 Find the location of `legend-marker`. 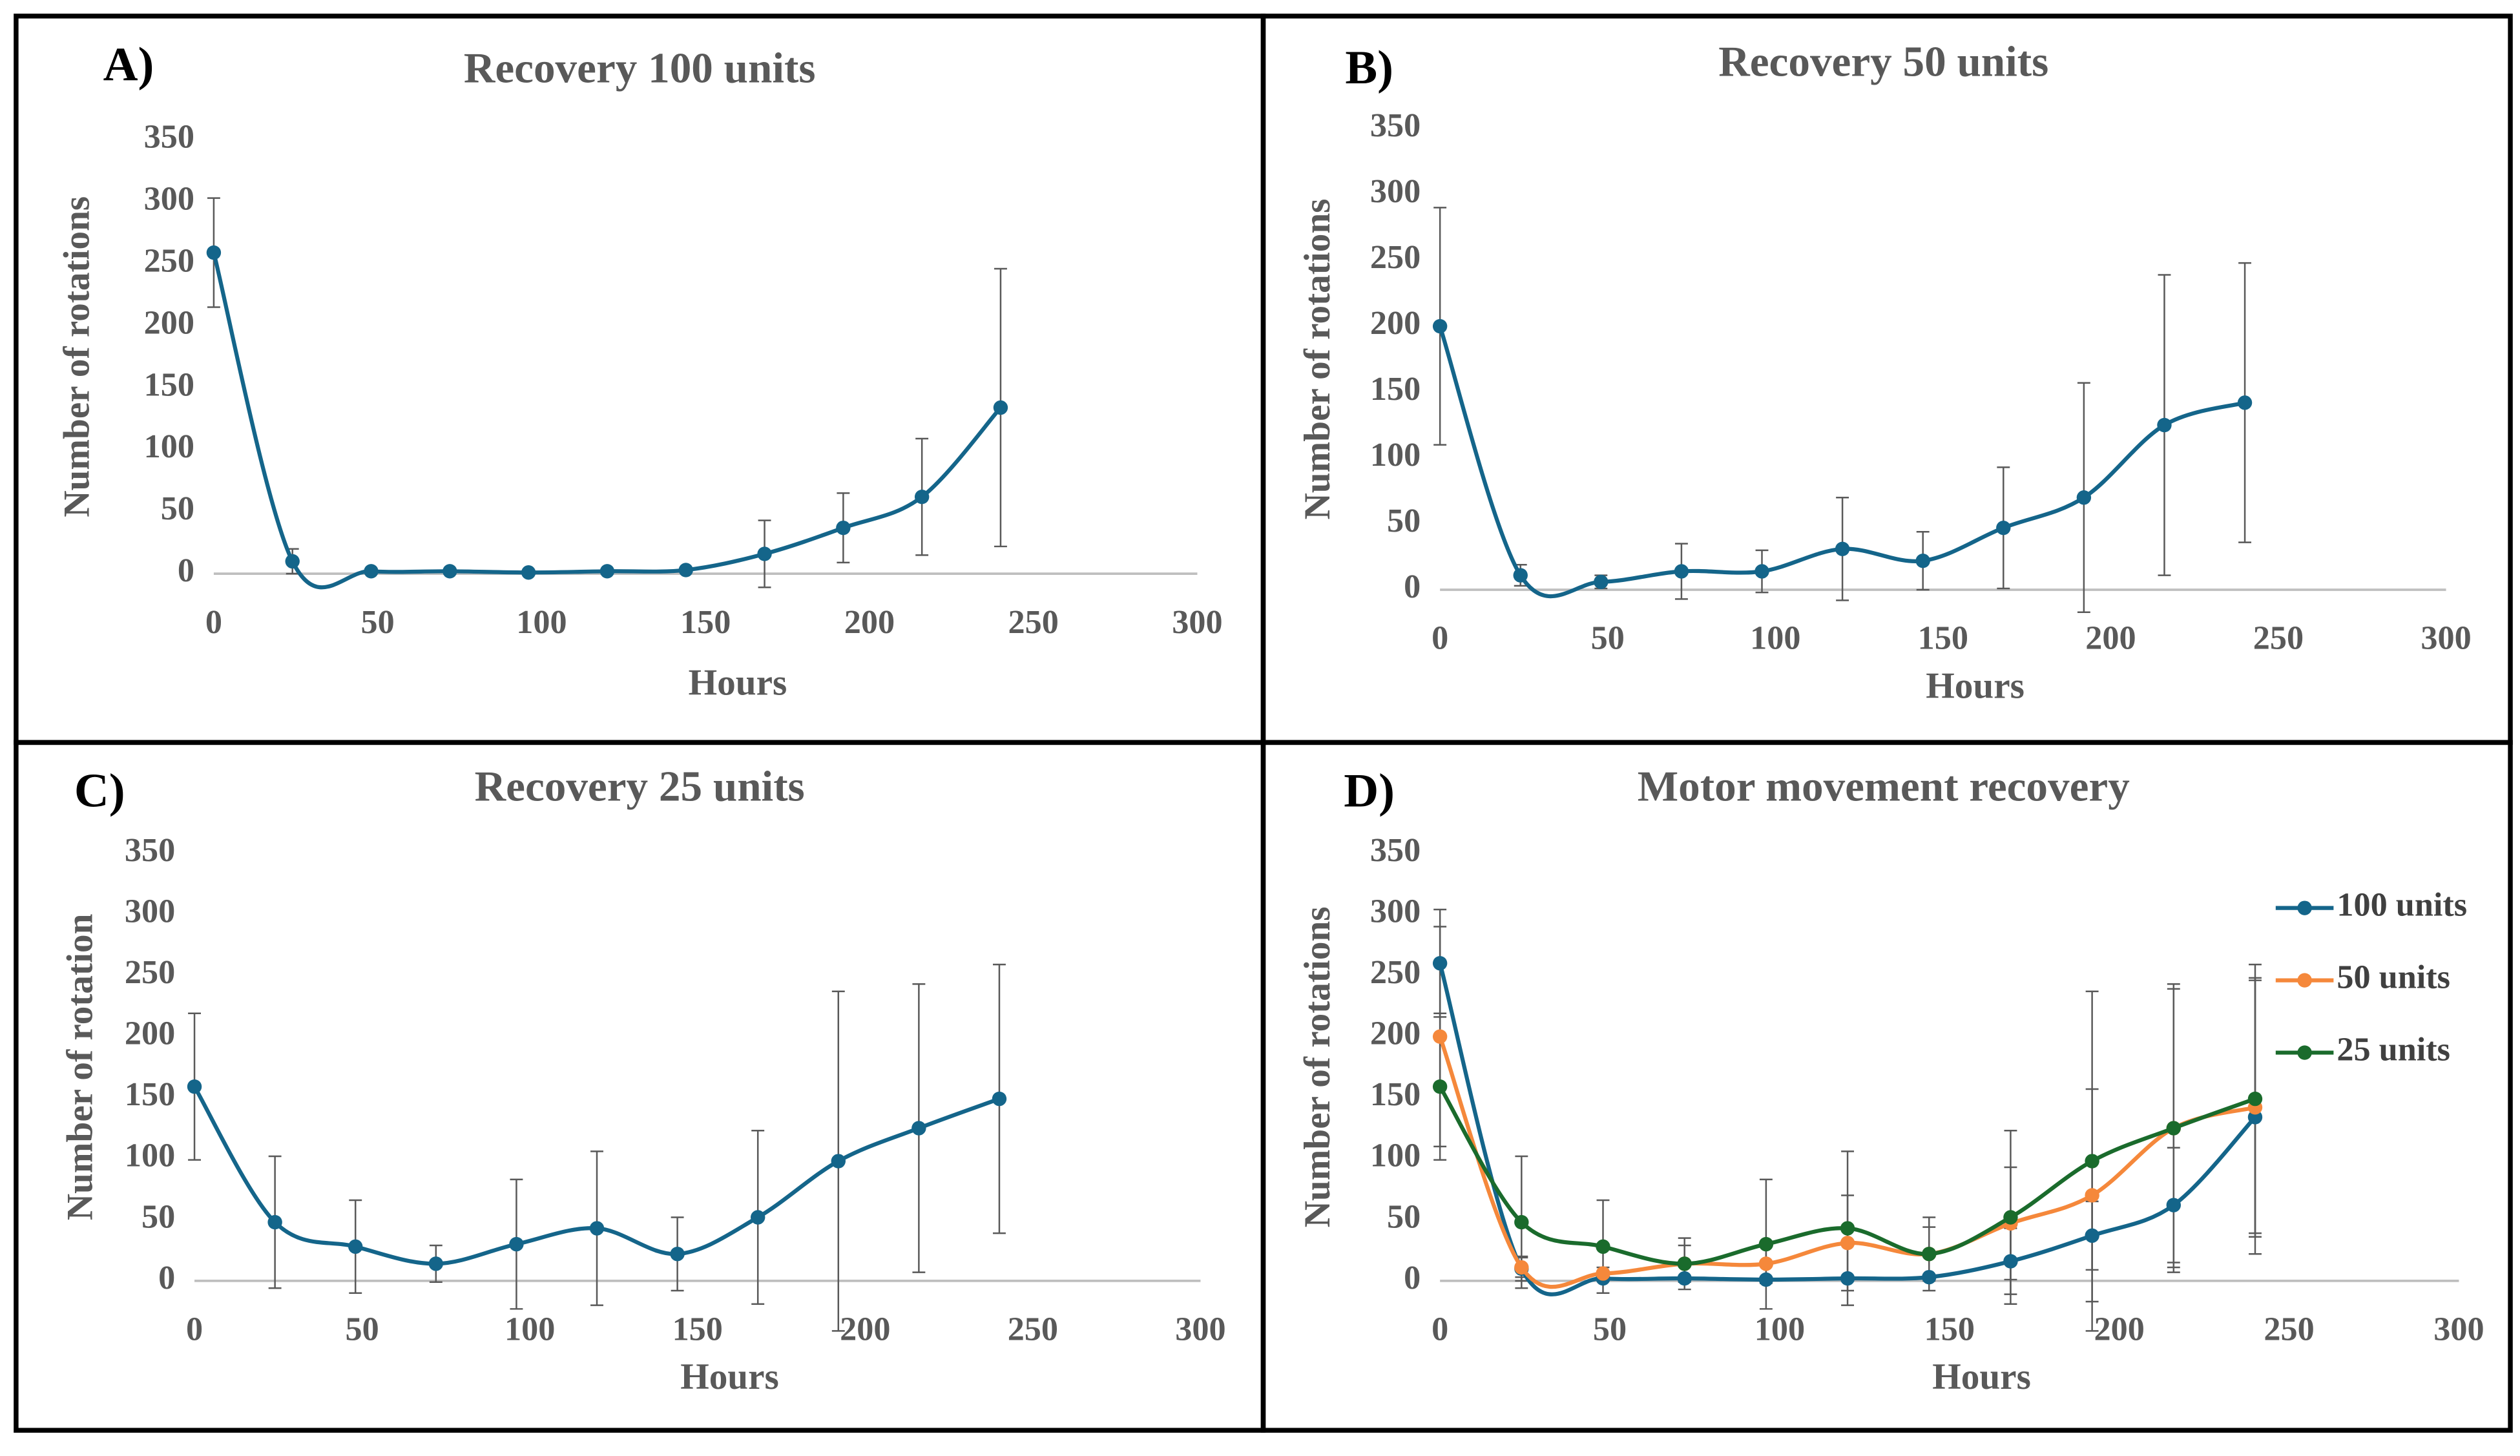

legend-marker is located at coordinates (2304, 908).